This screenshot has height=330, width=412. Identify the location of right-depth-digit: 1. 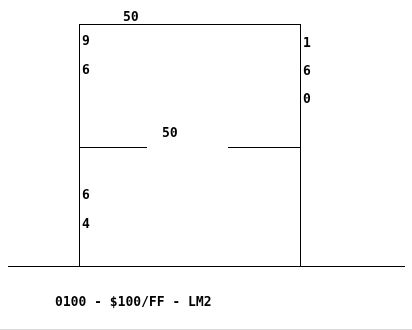
(307, 43).